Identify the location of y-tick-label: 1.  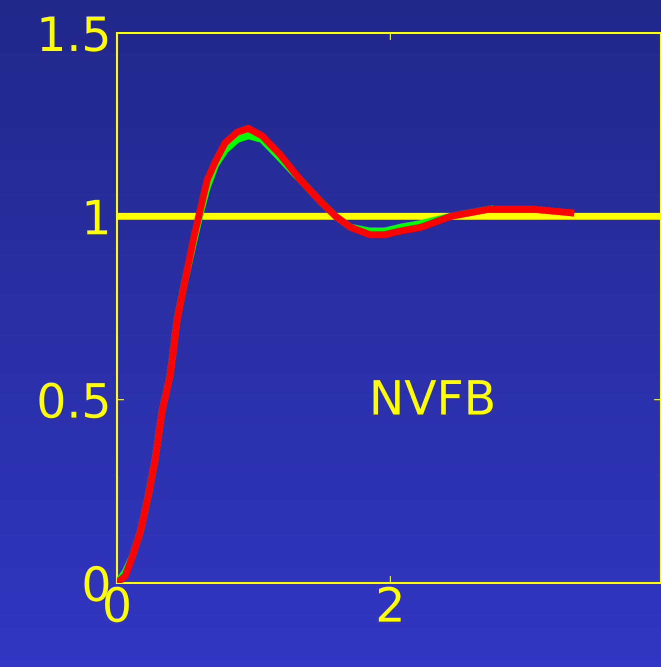
(97, 217).